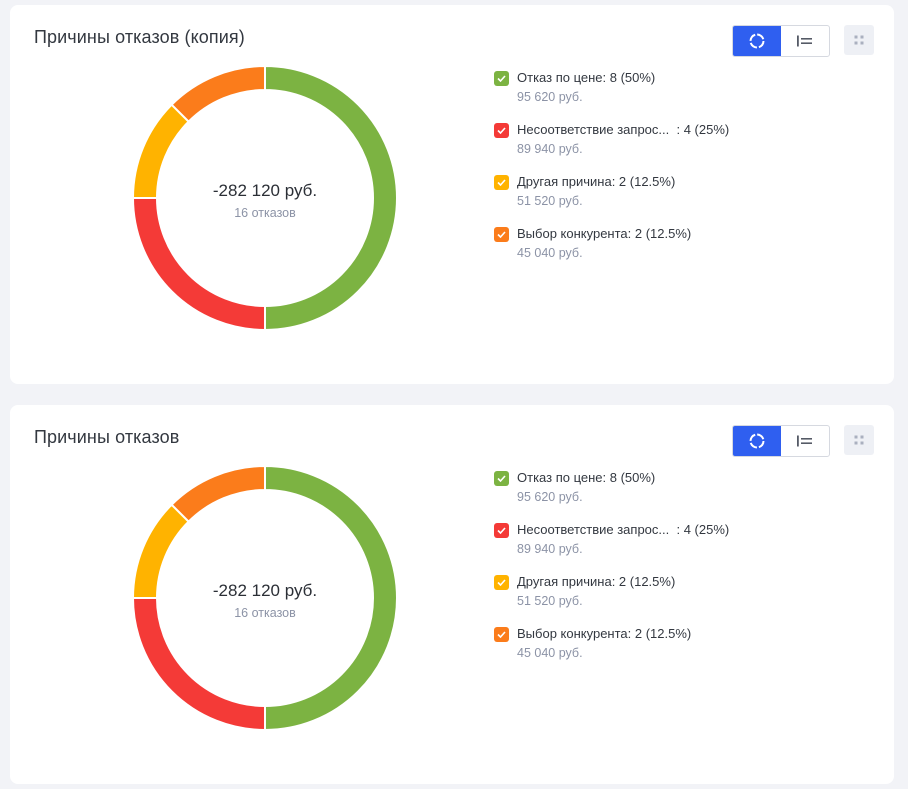 The width and height of the screenshot is (908, 789). What do you see at coordinates (139, 37) in the screenshot?
I see `widget-title: Причины отказов (копия)` at bounding box center [139, 37].